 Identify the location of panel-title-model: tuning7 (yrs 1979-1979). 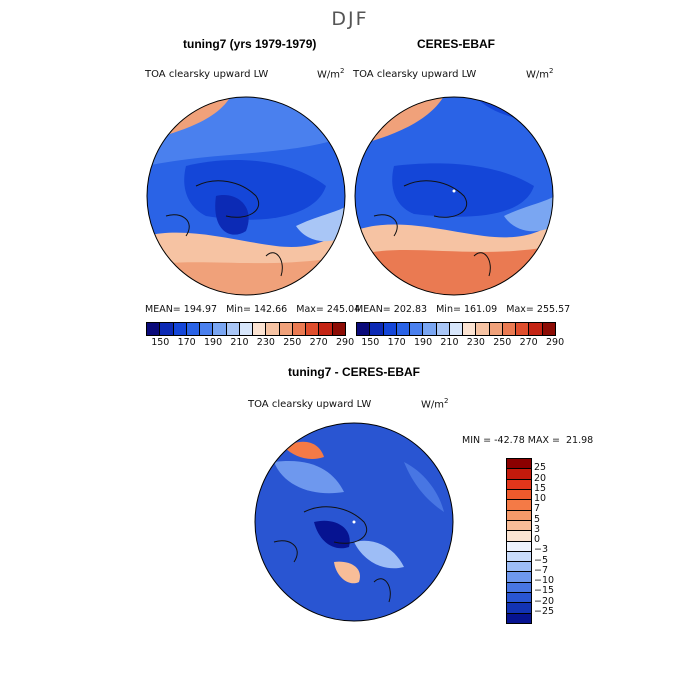
(250, 44).